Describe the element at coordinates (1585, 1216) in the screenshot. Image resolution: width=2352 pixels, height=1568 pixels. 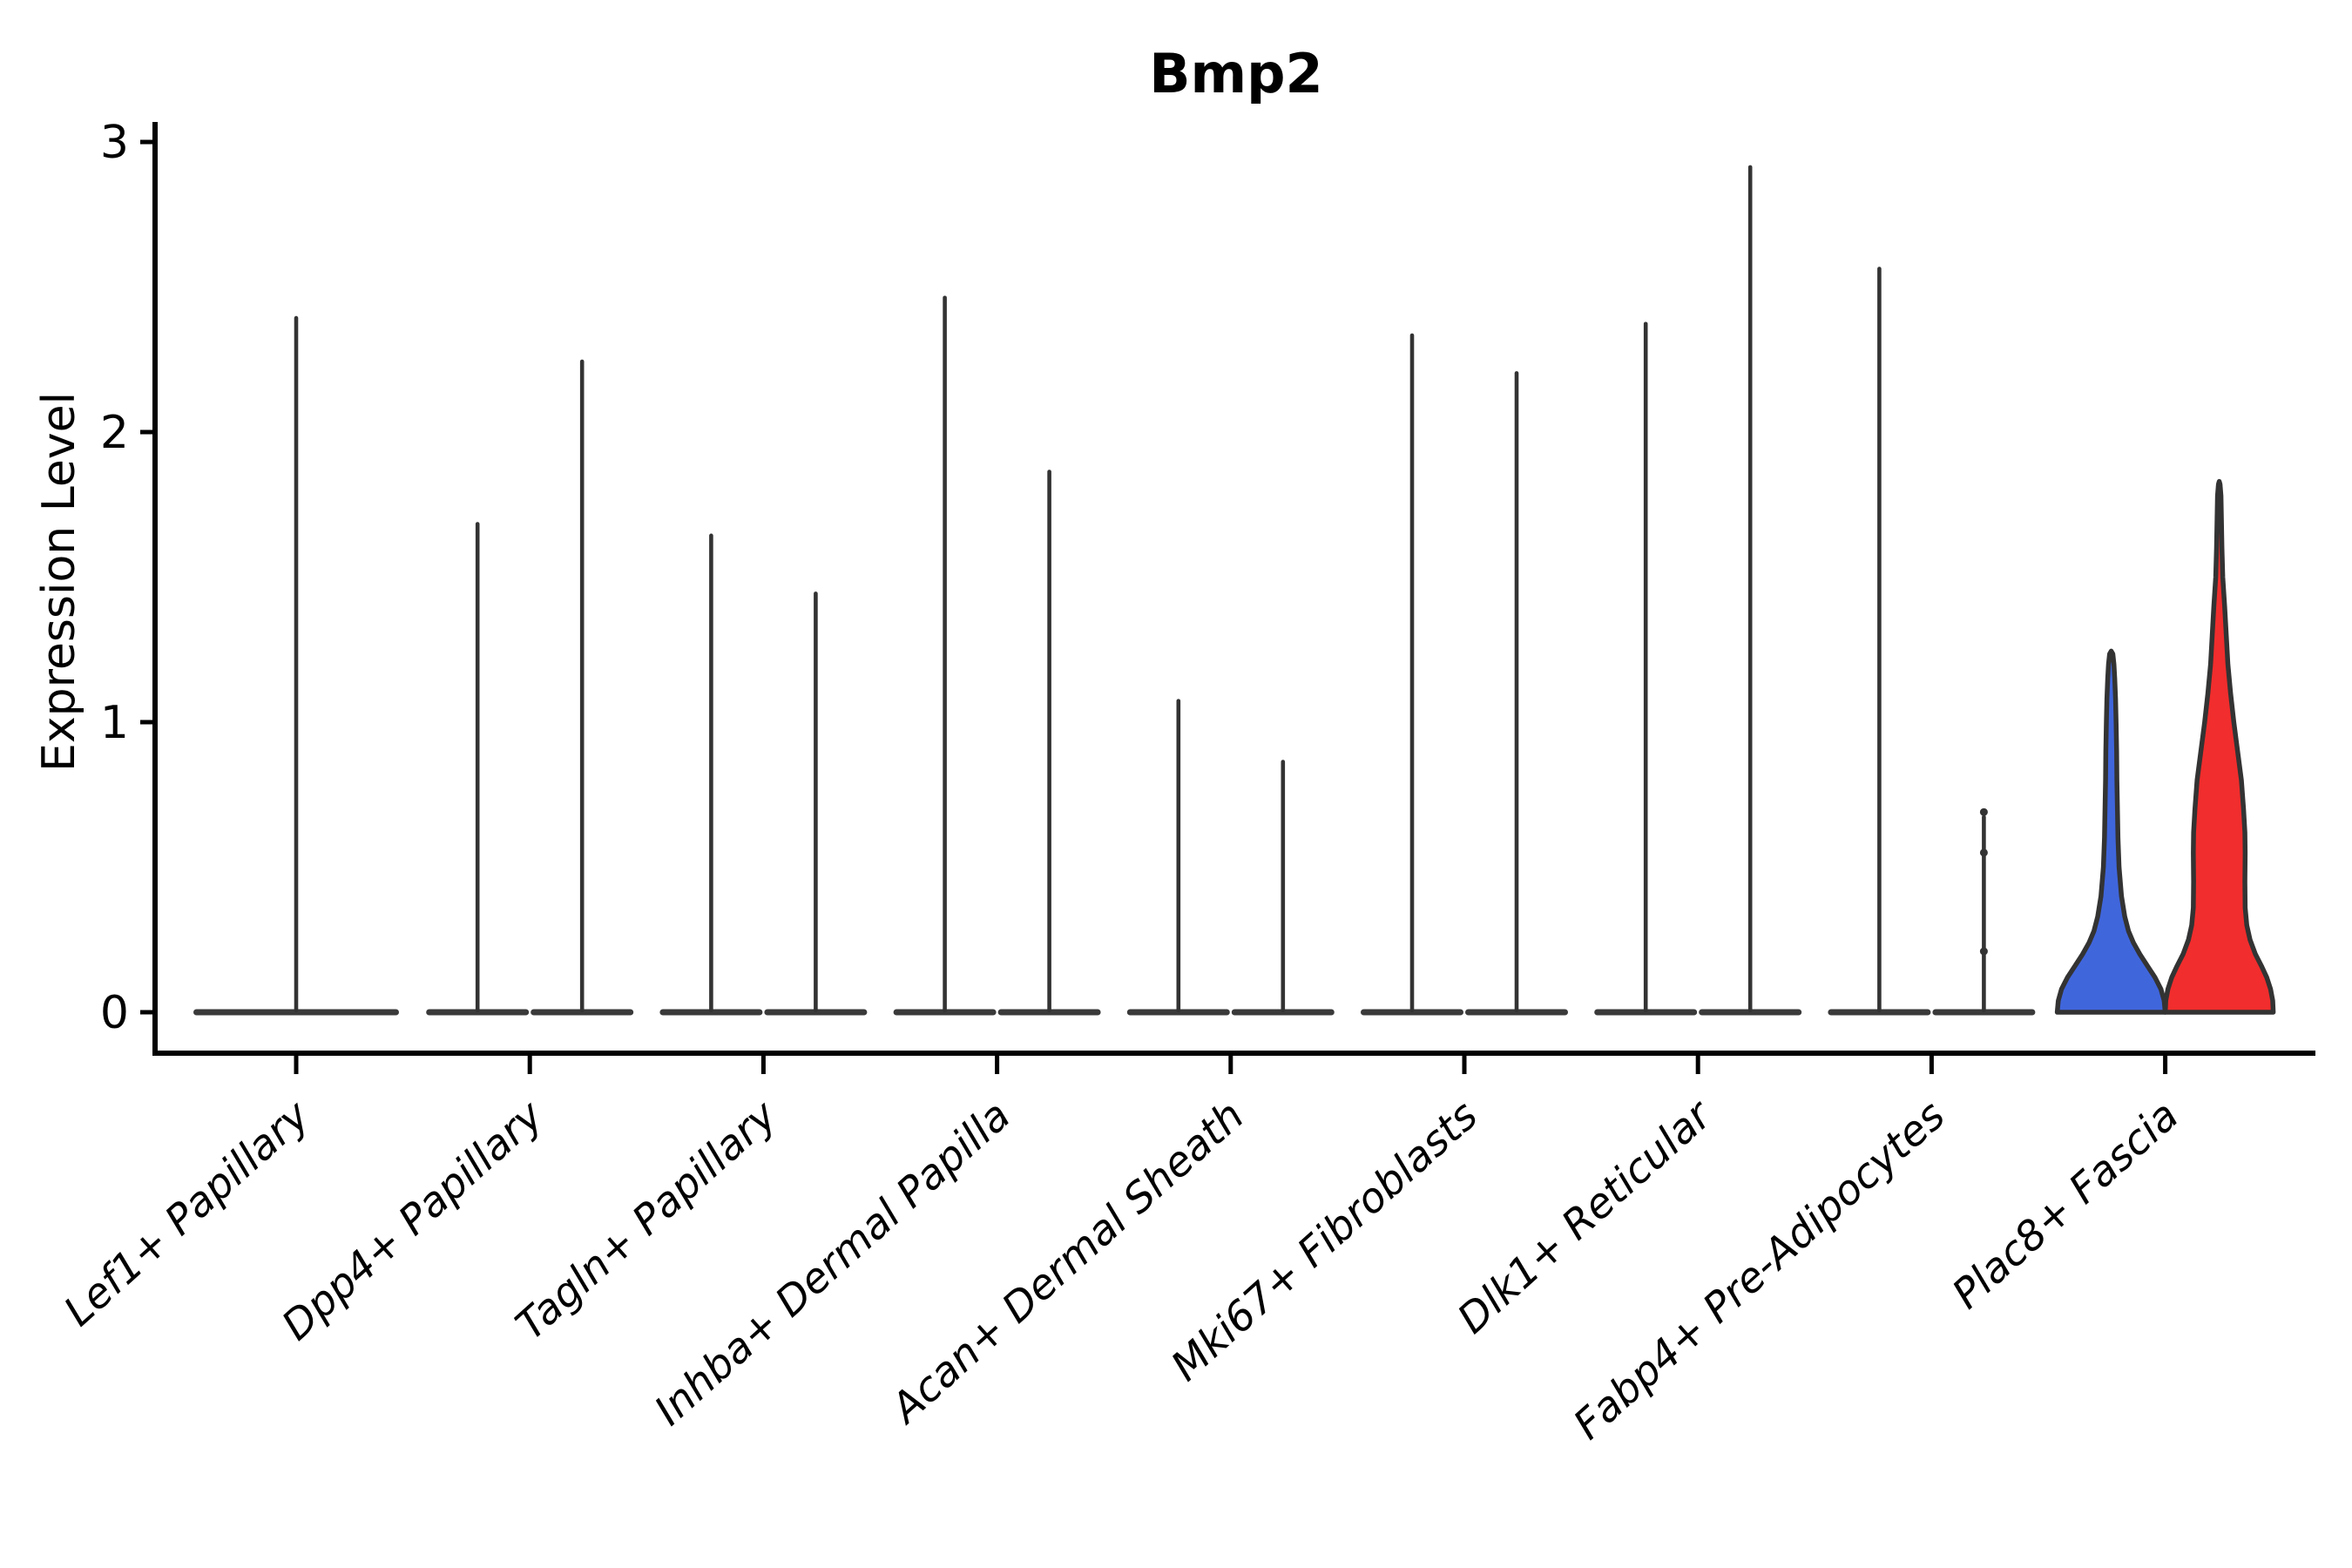
I see `x-tick-label: Dlk1+ Reticular` at that location.